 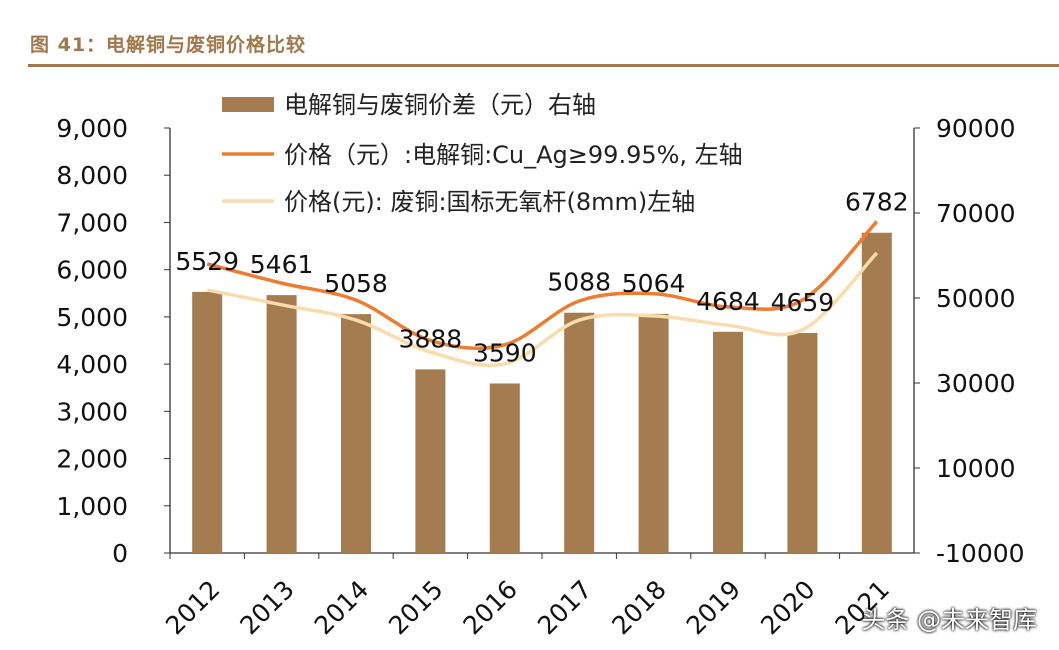 What do you see at coordinates (207, 261) in the screenshot?
I see `data-label-2012: 5529` at bounding box center [207, 261].